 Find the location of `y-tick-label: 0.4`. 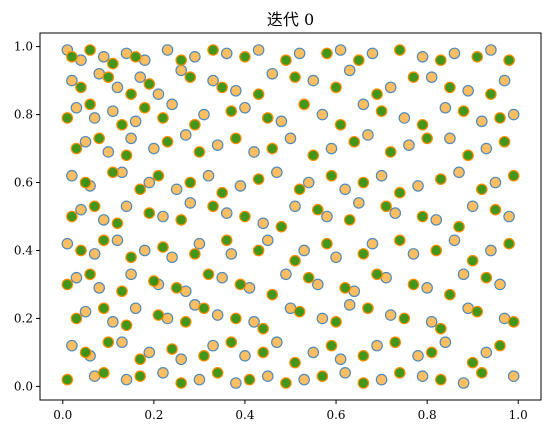

y-tick-label: 0.4 is located at coordinates (23, 250).